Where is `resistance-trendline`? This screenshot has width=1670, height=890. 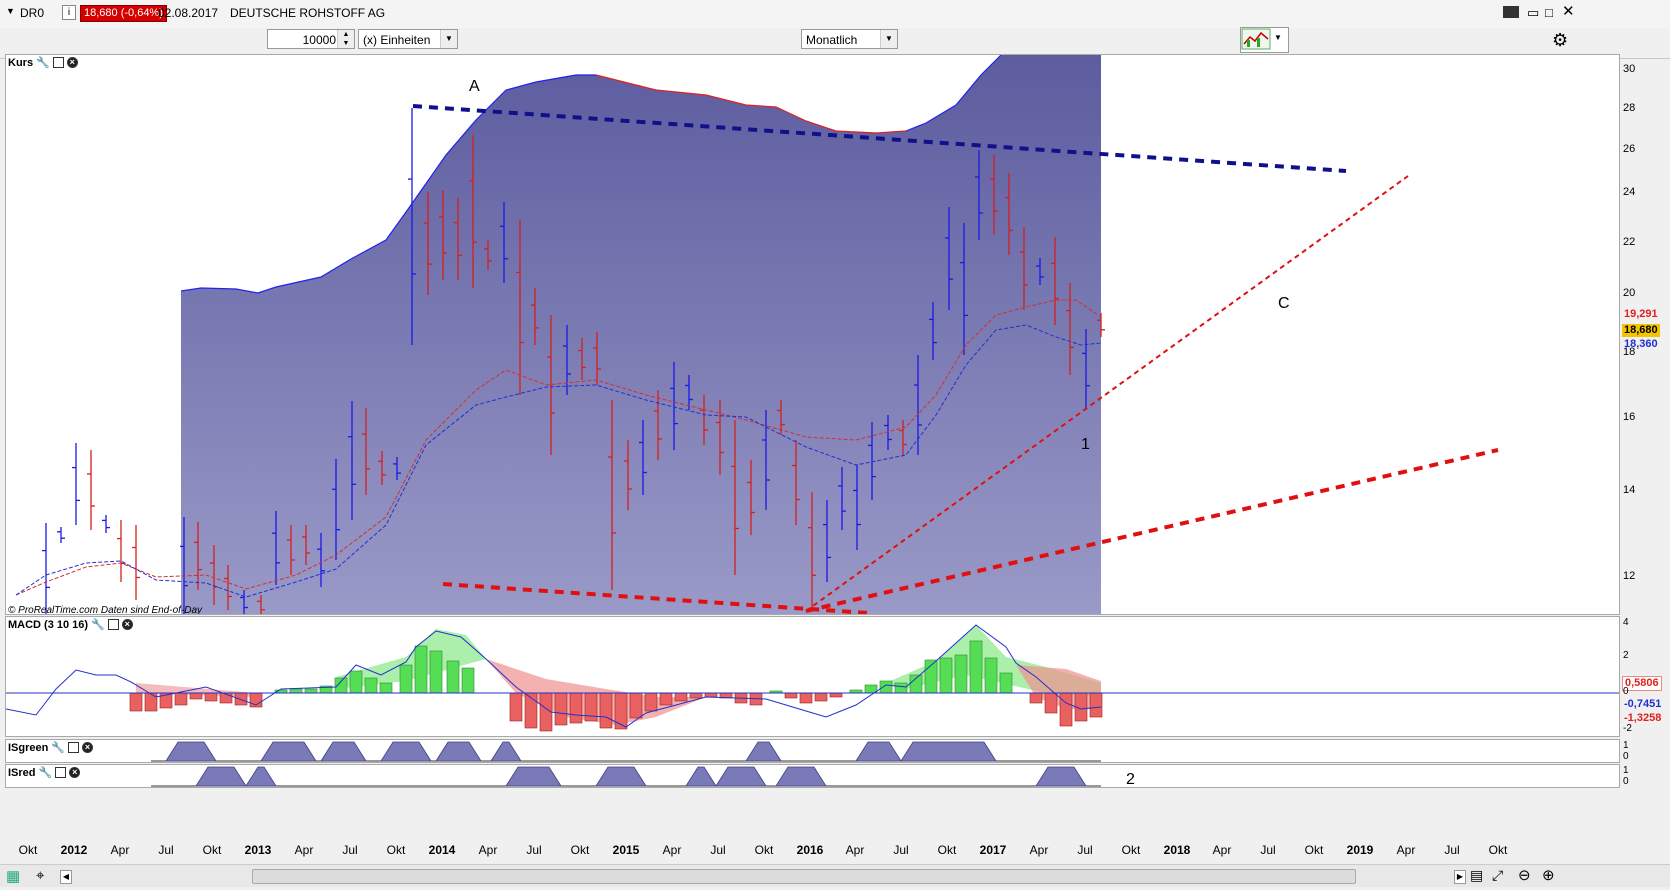 resistance-trendline is located at coordinates (879, 138).